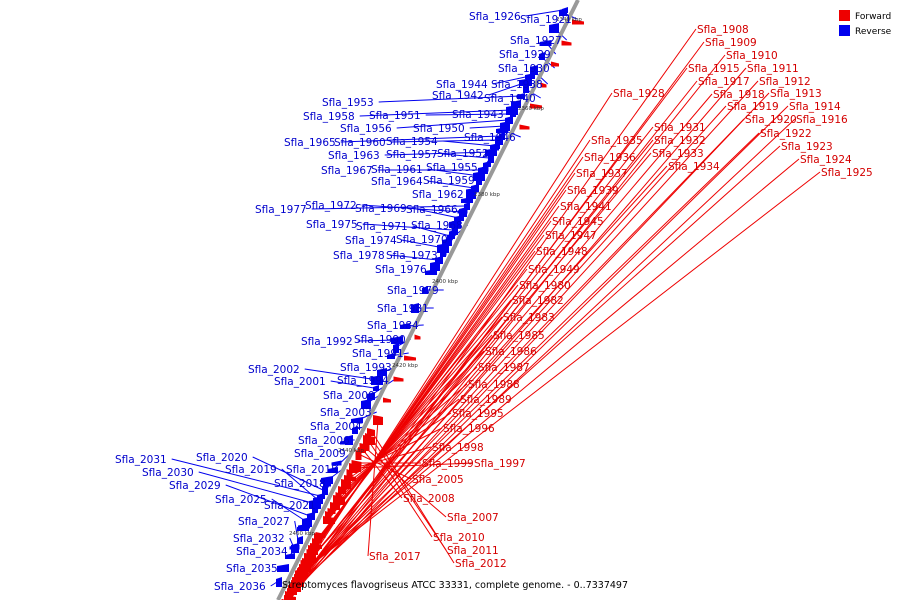 The width and height of the screenshot is (900, 600). I want to click on gene-label: Sfla_2009, so click(320, 454).